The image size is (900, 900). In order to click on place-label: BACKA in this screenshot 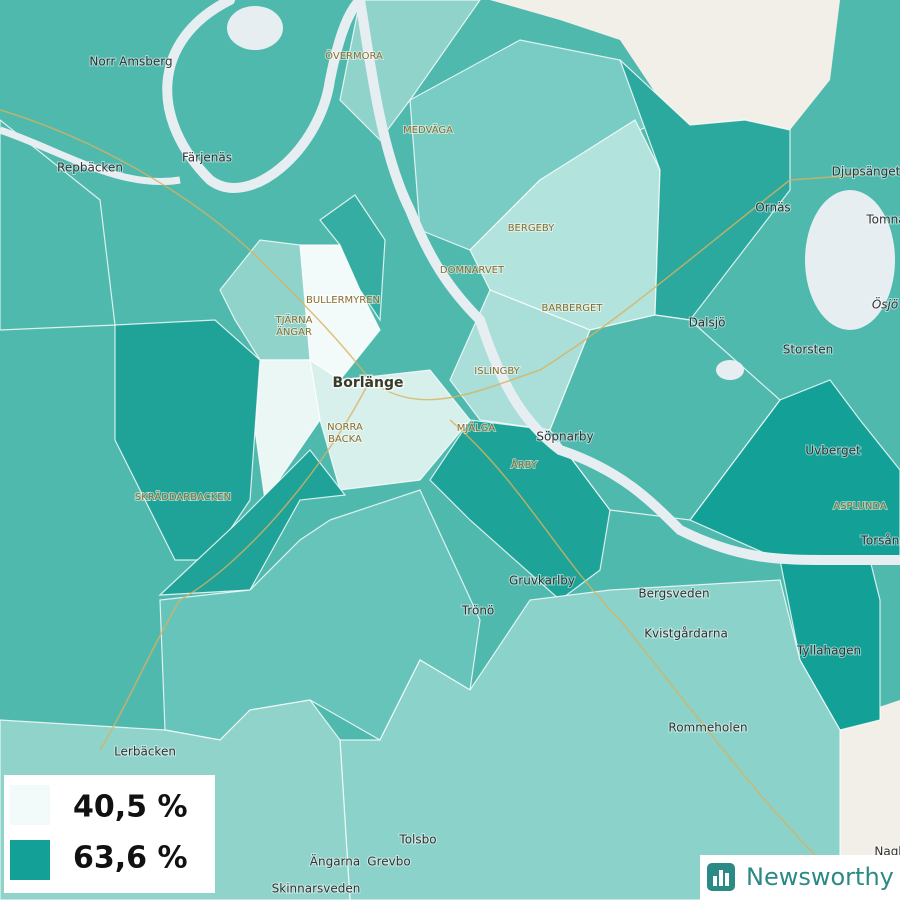, I will do `click(345, 439)`.